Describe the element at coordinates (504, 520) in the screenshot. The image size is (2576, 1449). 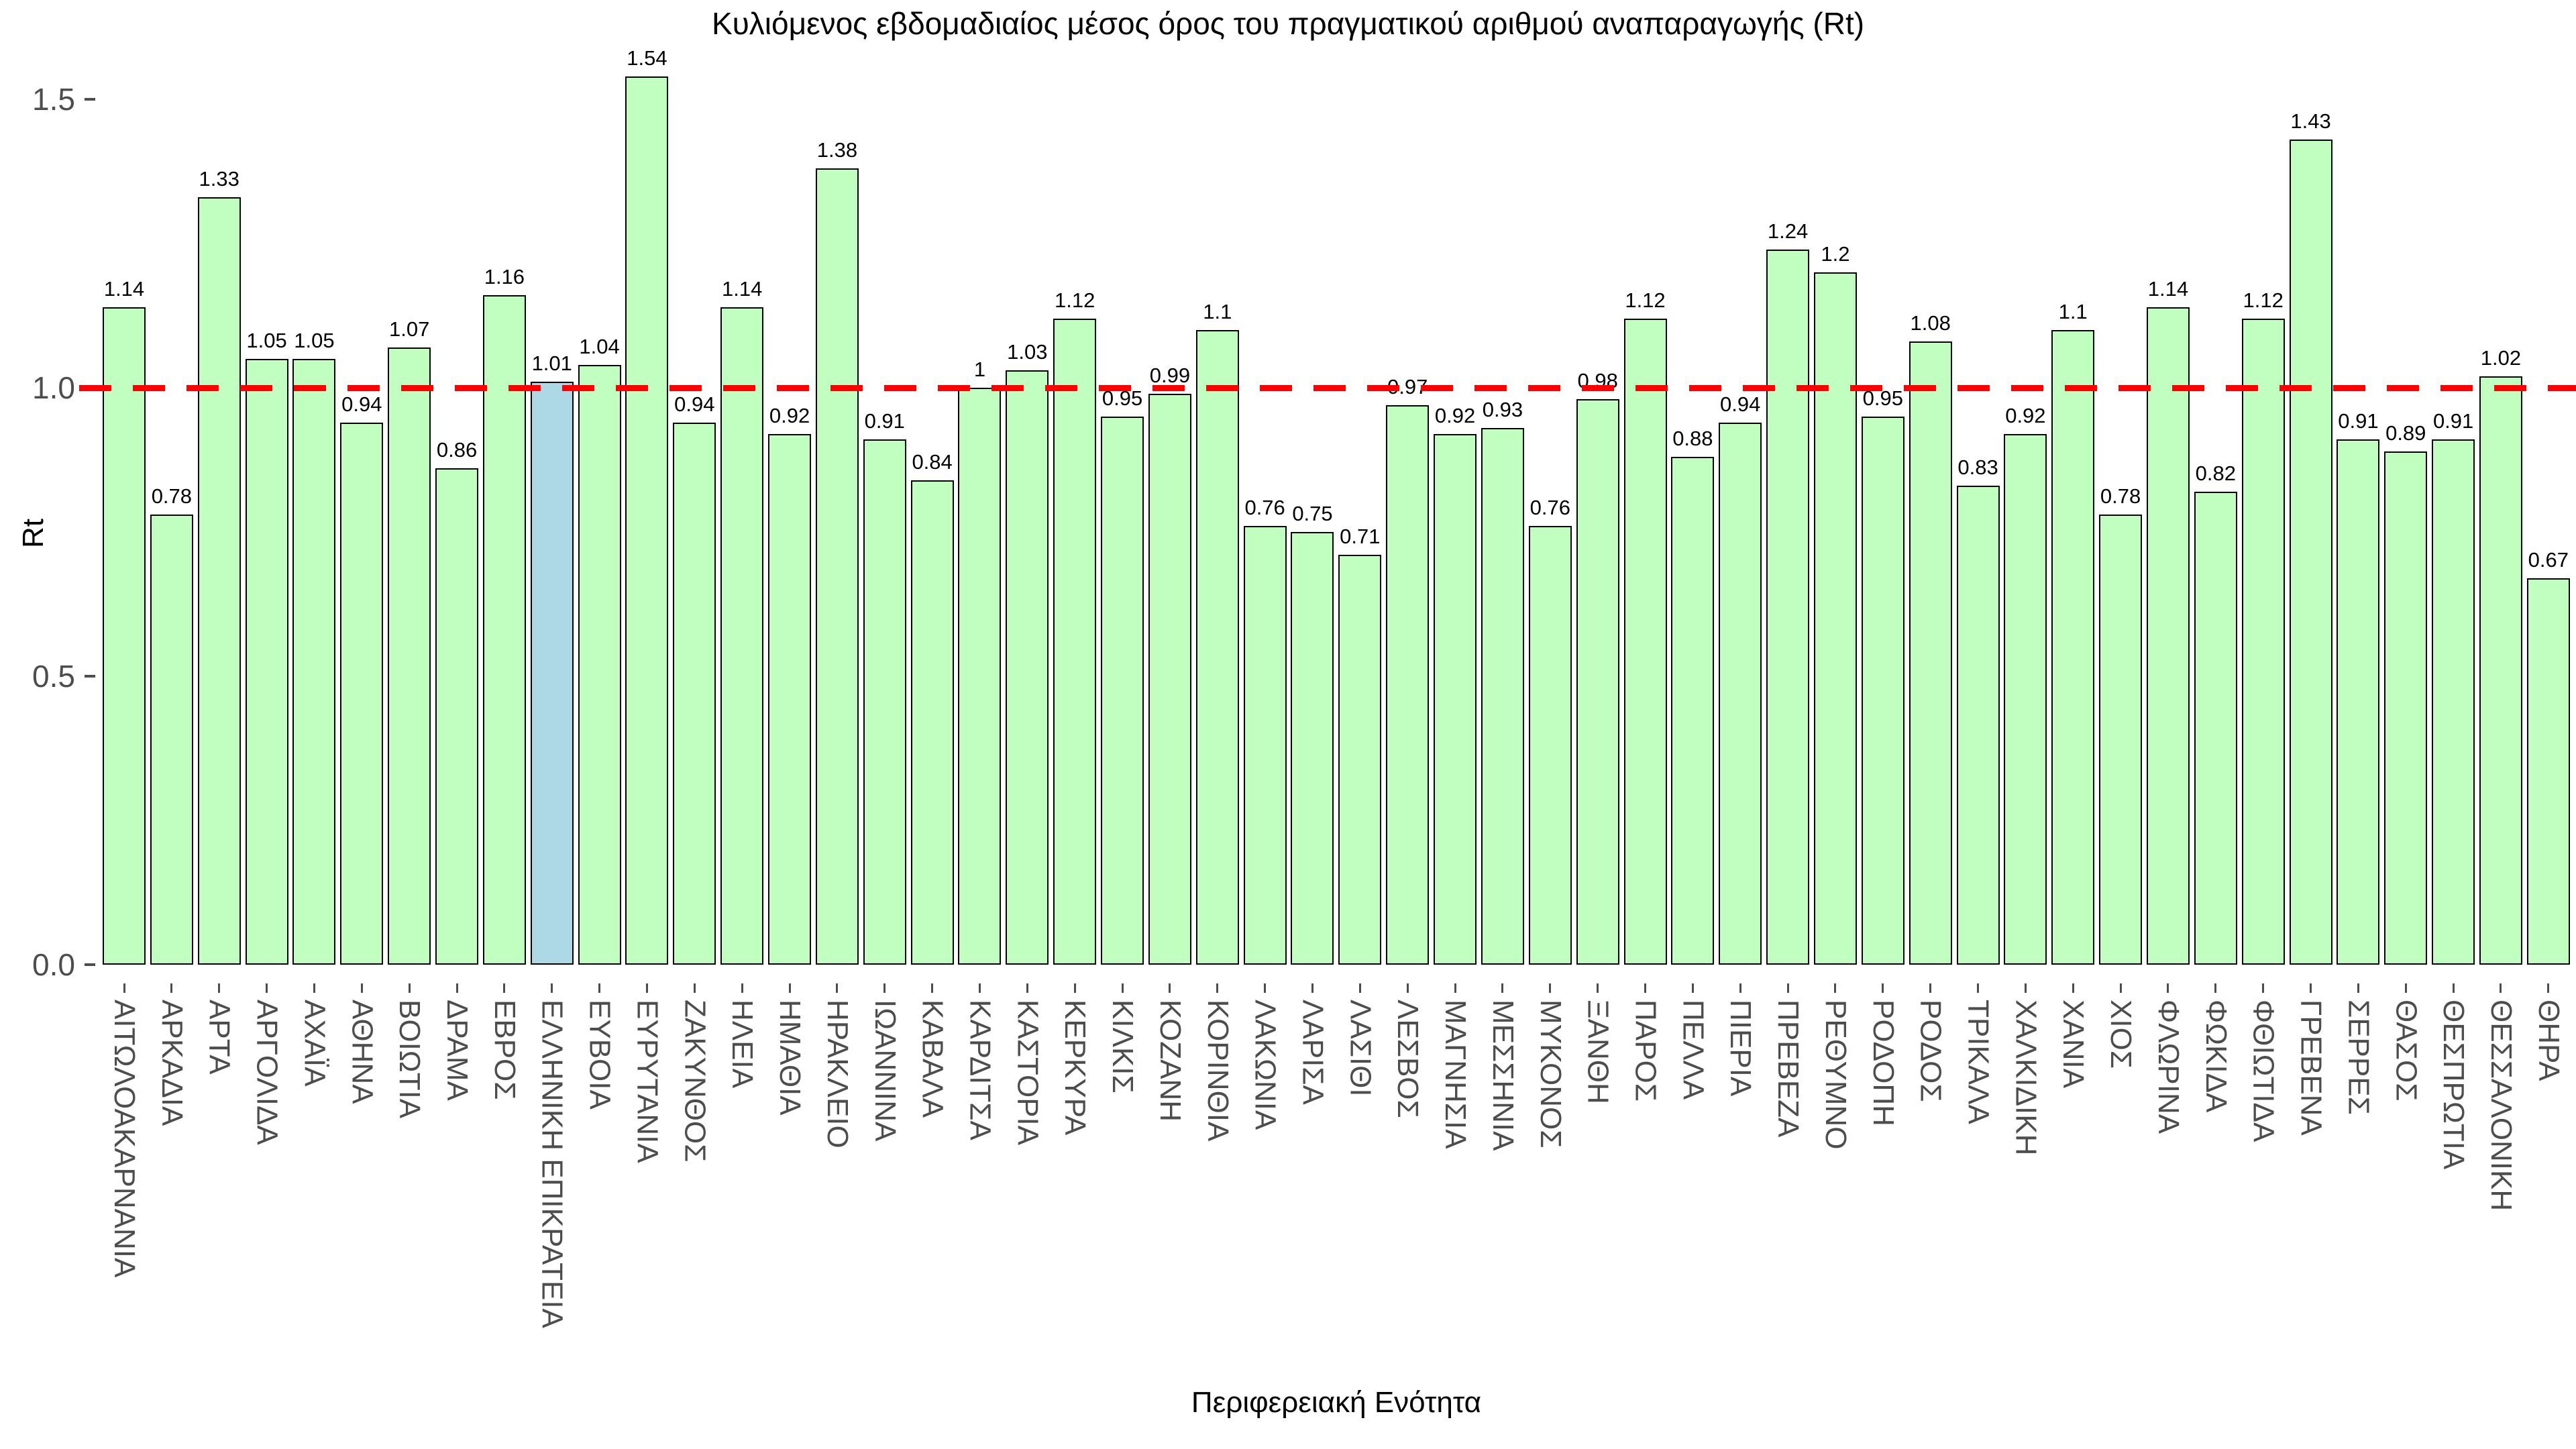
I see `bar-slot: 1.16` at that location.